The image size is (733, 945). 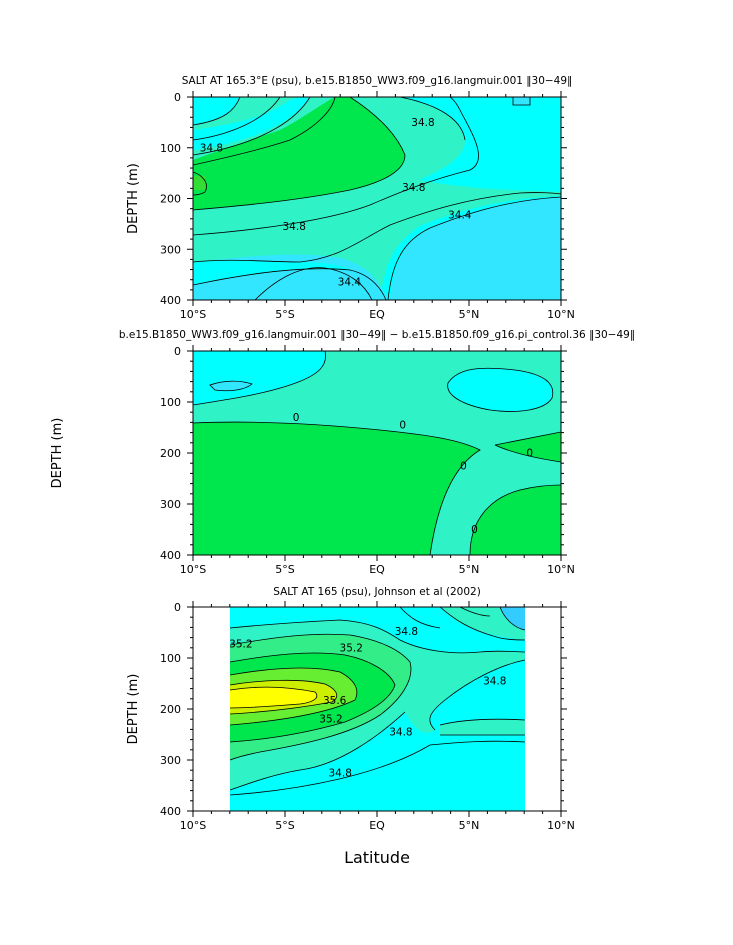 I want to click on p1-region-north-fresh-top, so click(x=515, y=133).